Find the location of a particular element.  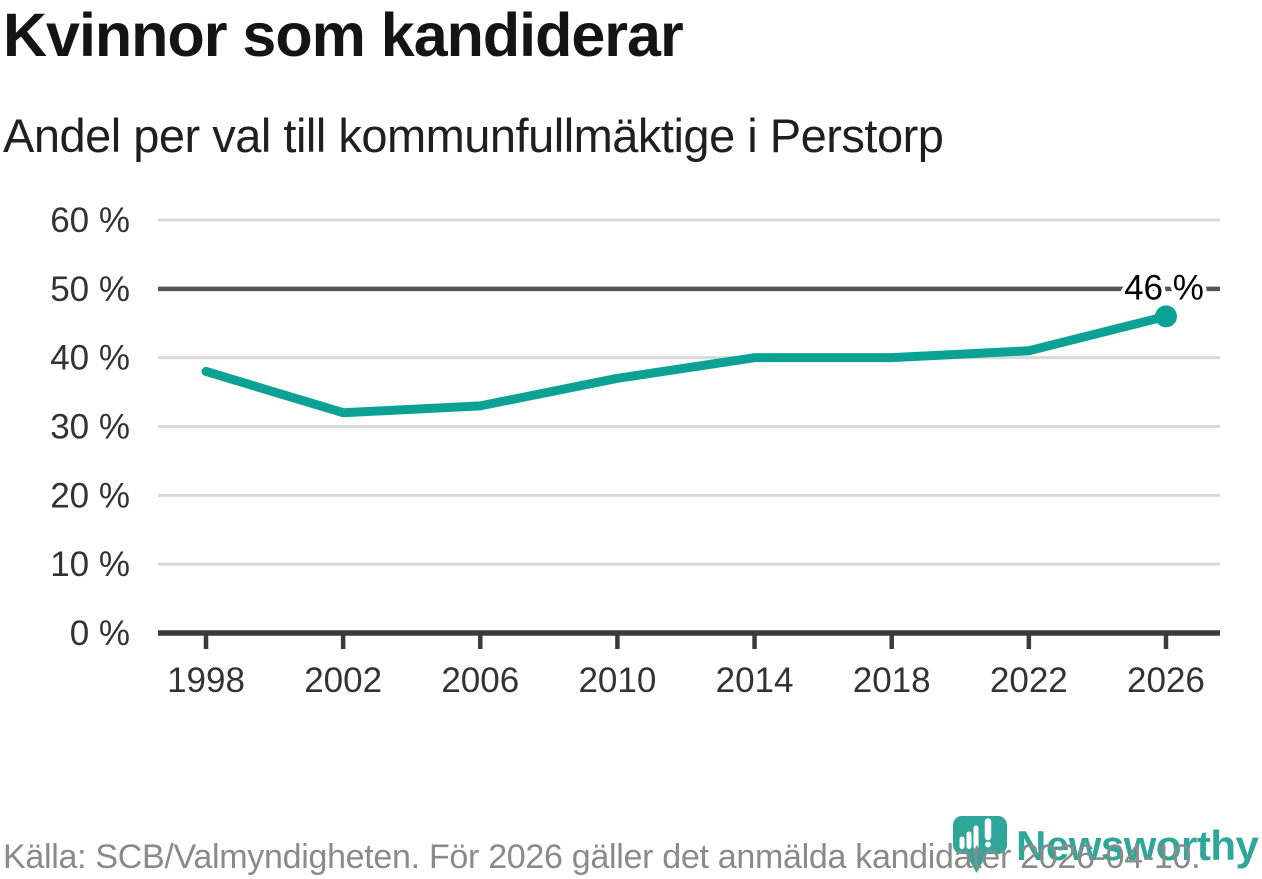

x-tick-label: 2002 is located at coordinates (343, 680).